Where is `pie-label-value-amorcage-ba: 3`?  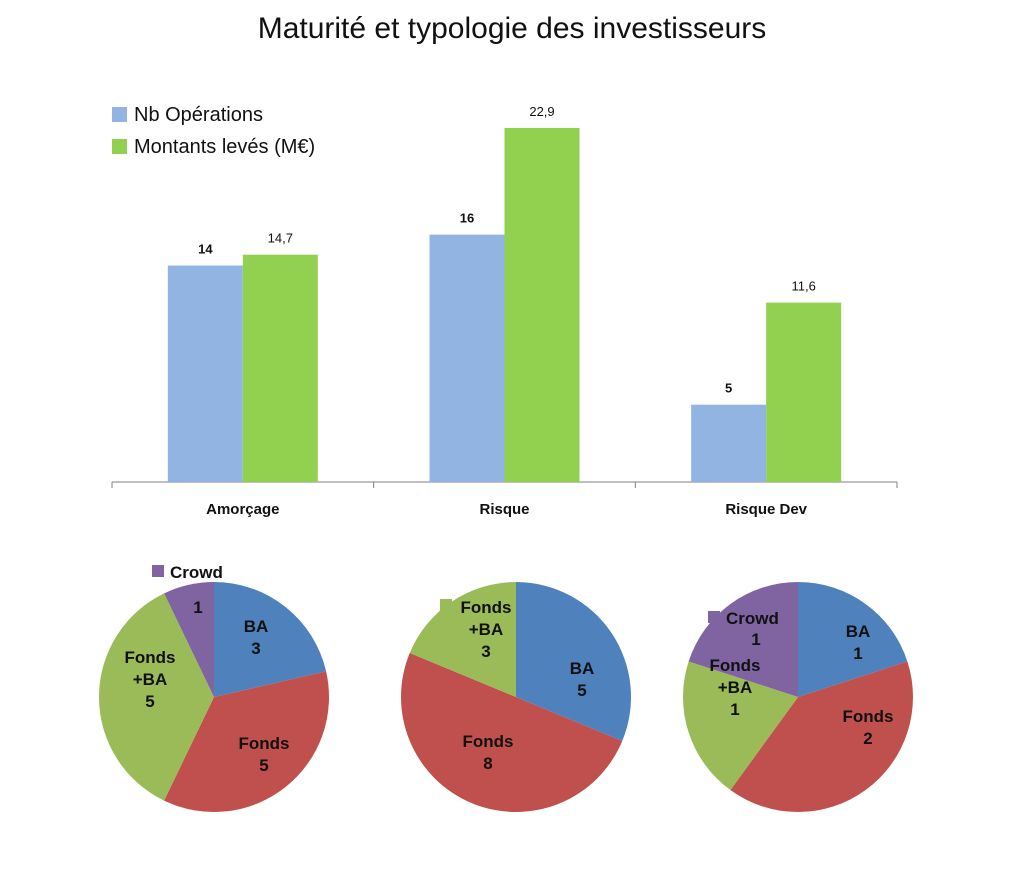 pie-label-value-amorcage-ba: 3 is located at coordinates (255, 648).